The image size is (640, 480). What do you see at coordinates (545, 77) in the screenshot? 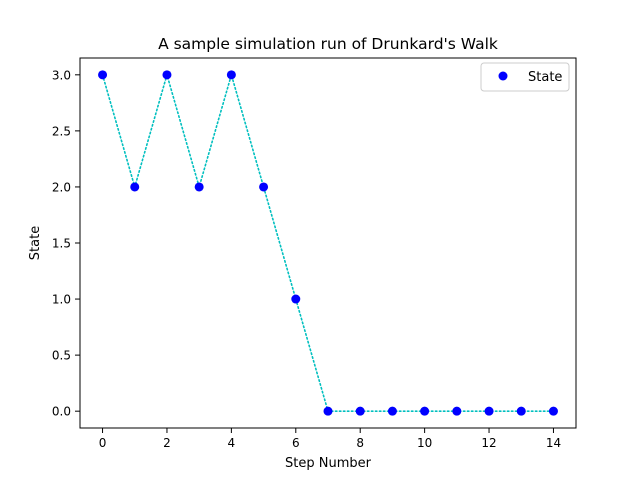
I see `legend-label: State` at bounding box center [545, 77].